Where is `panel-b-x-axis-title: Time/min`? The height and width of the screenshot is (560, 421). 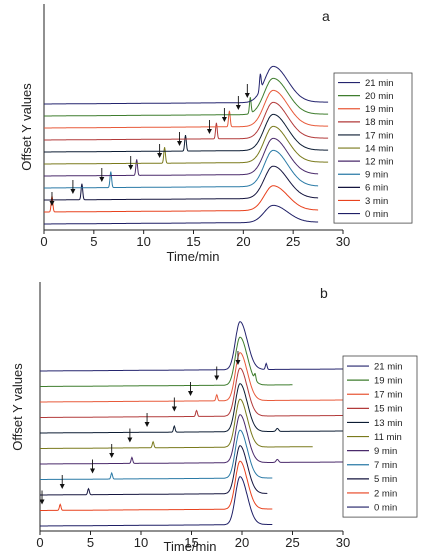 panel-b-x-axis-title: Time/min is located at coordinates (190, 546).